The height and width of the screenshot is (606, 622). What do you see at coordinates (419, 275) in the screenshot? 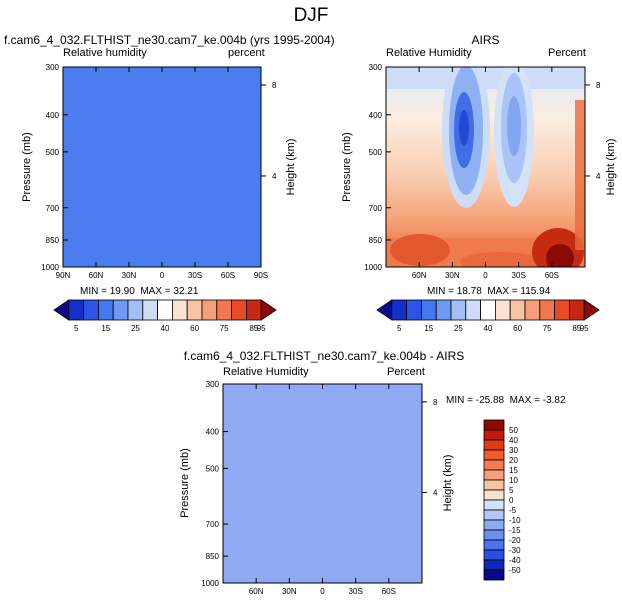
I see `airs-xtick-label: 60N` at bounding box center [419, 275].